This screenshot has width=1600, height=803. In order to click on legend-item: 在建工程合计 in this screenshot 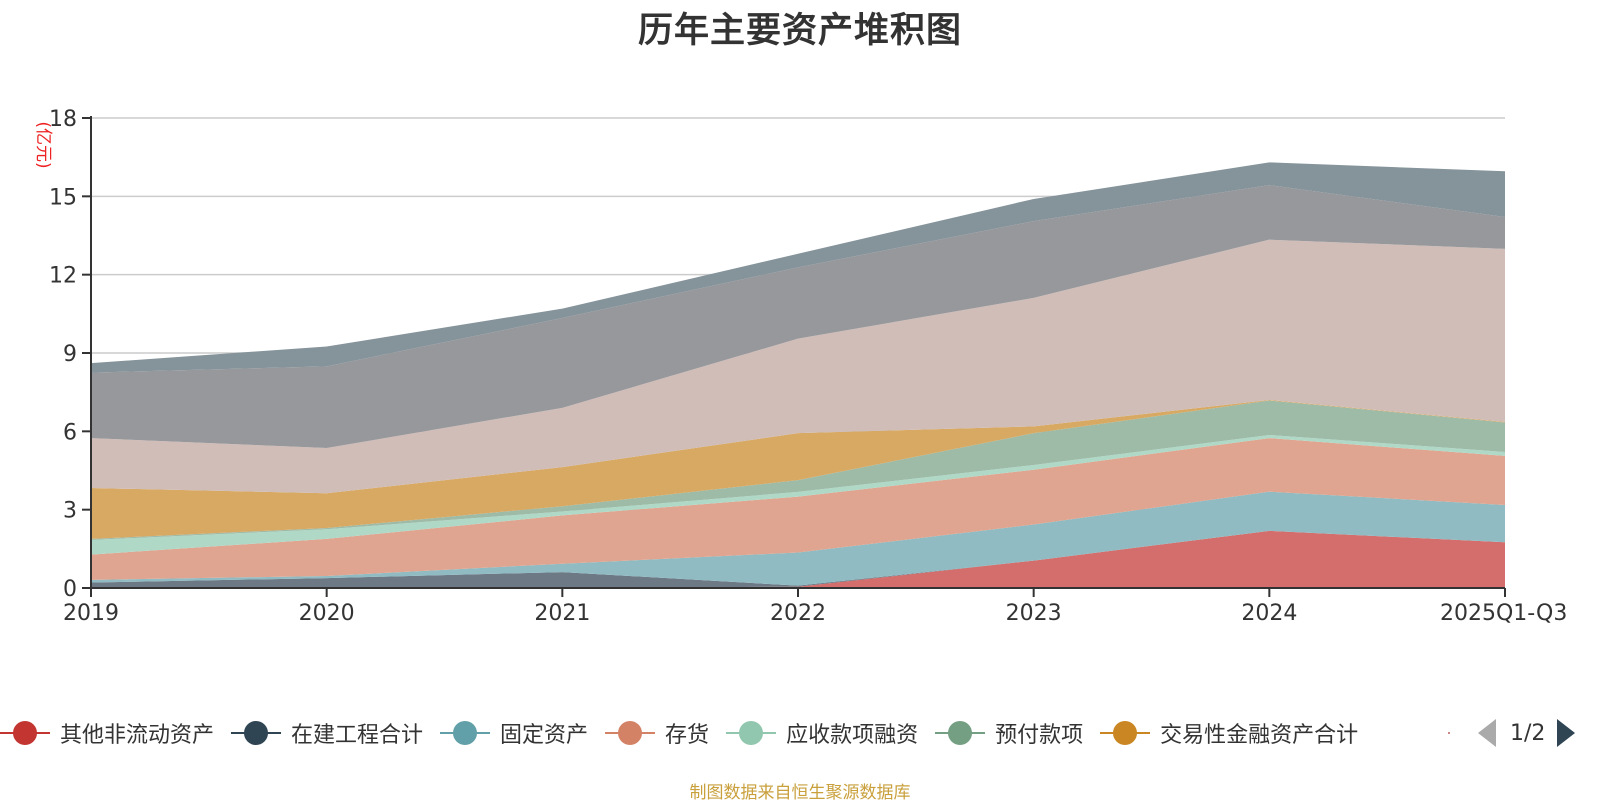, I will do `click(327, 733)`.